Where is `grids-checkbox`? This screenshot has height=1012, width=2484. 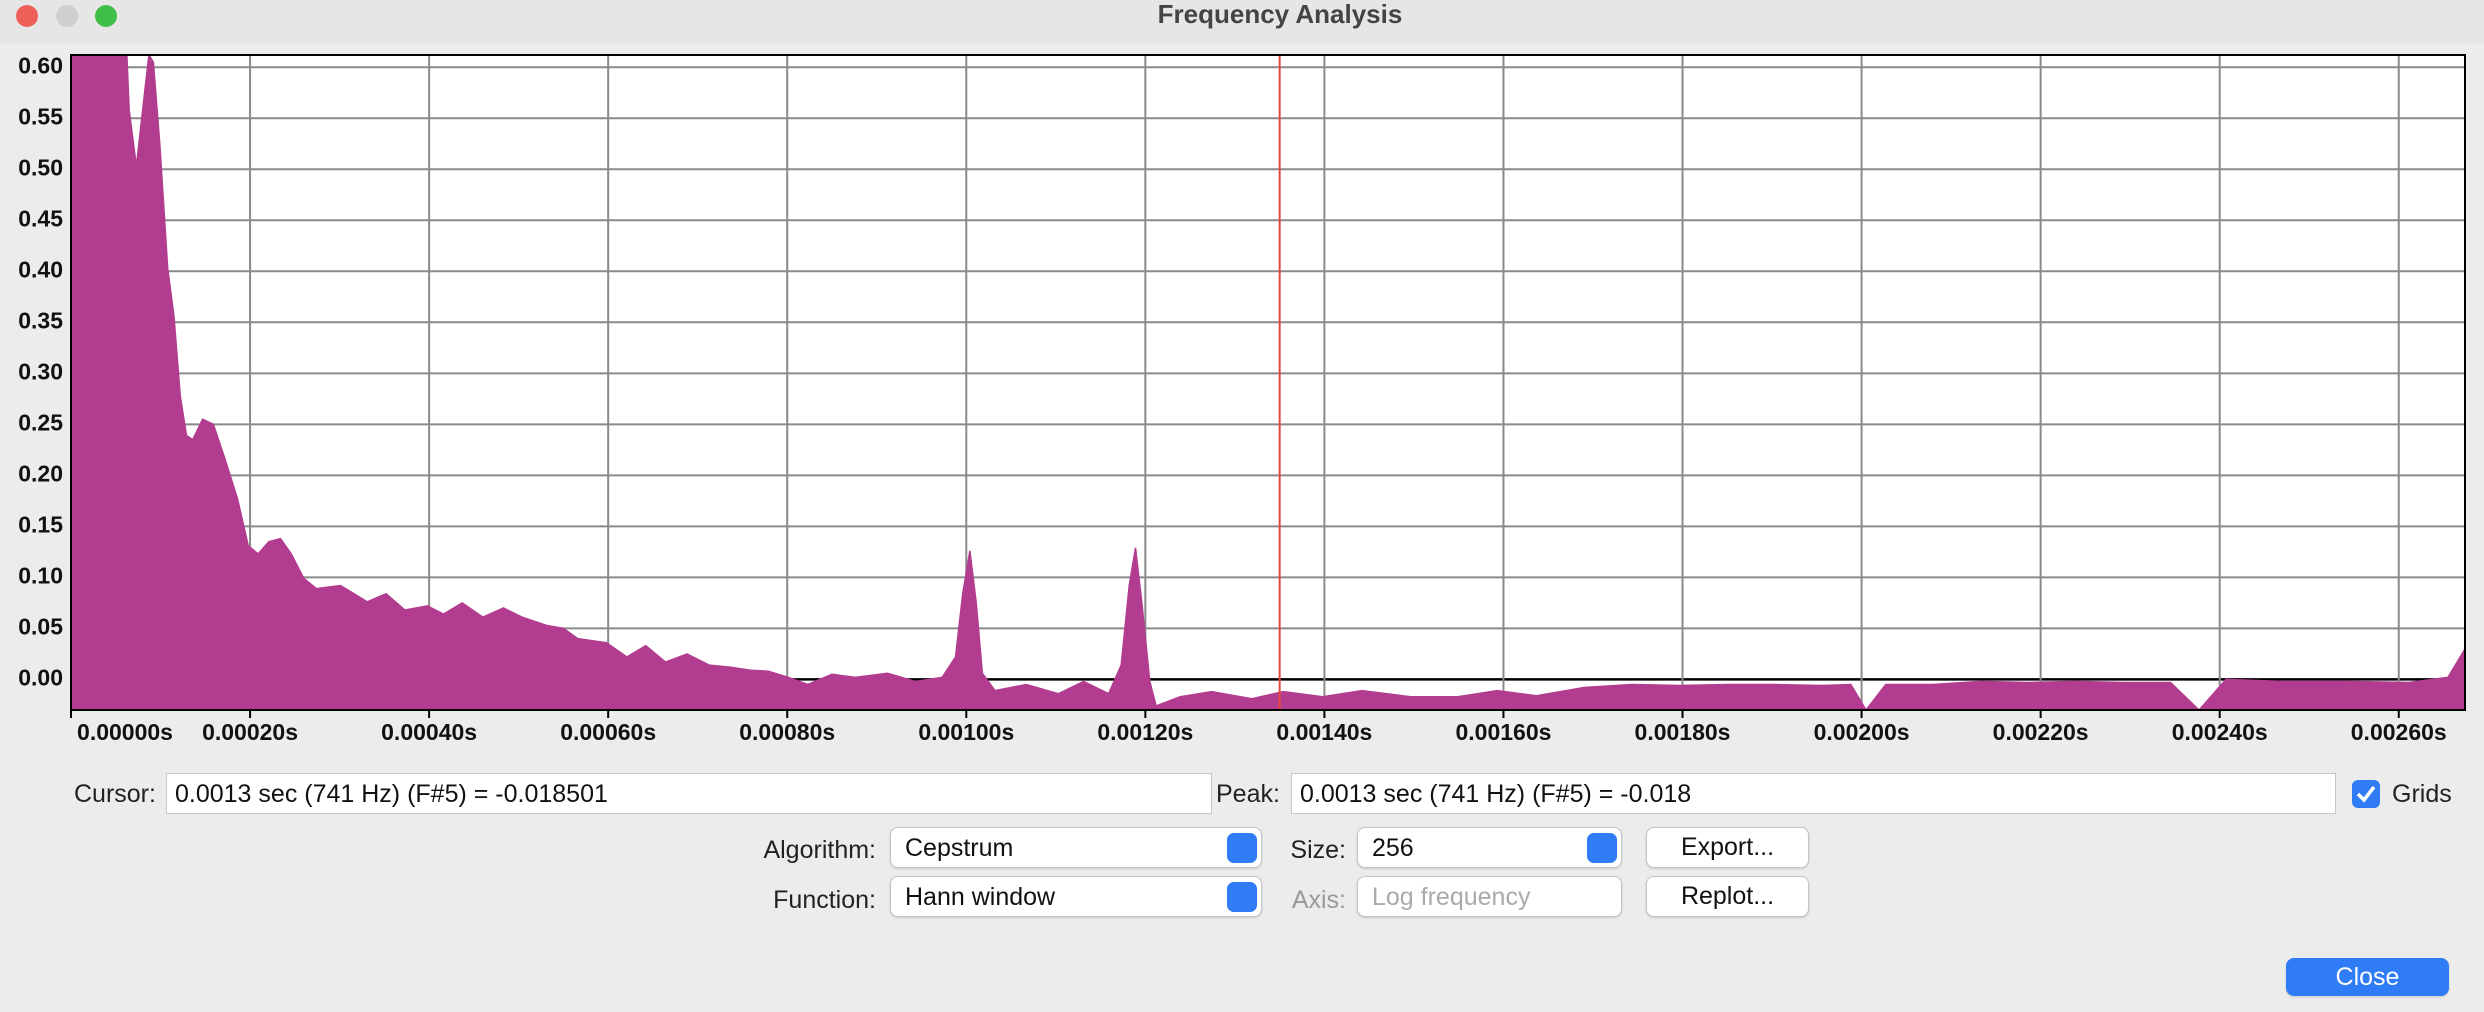
grids-checkbox is located at coordinates (2366, 794).